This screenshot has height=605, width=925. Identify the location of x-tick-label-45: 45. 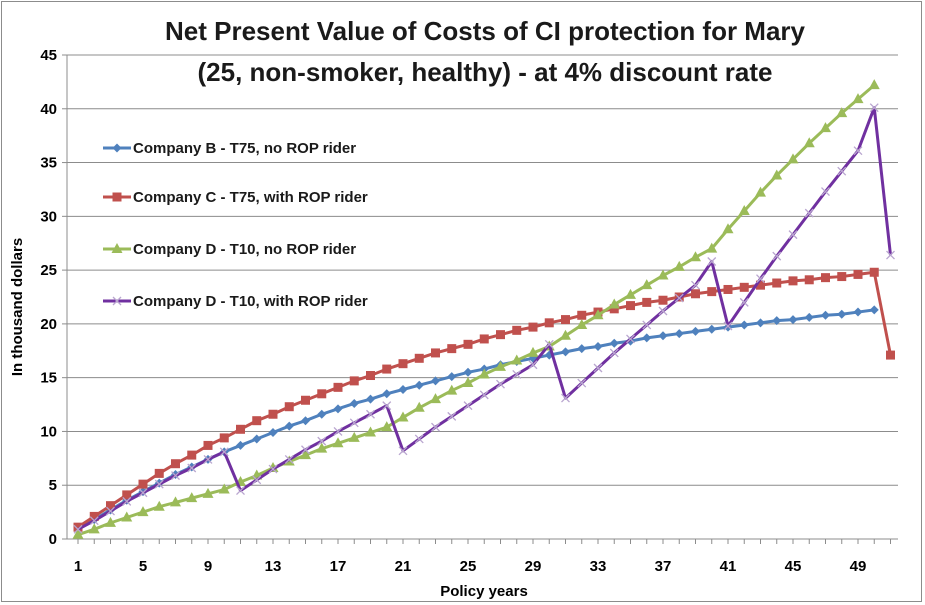
(793, 566).